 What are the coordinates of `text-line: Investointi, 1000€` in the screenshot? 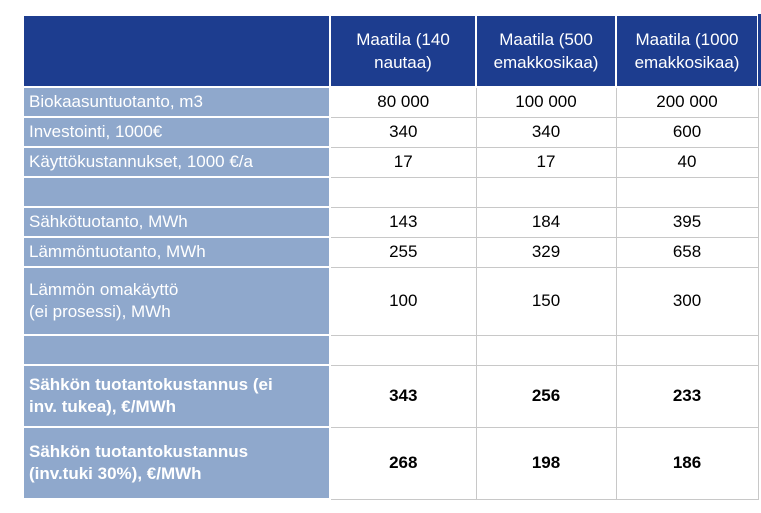 It's located at (96, 131).